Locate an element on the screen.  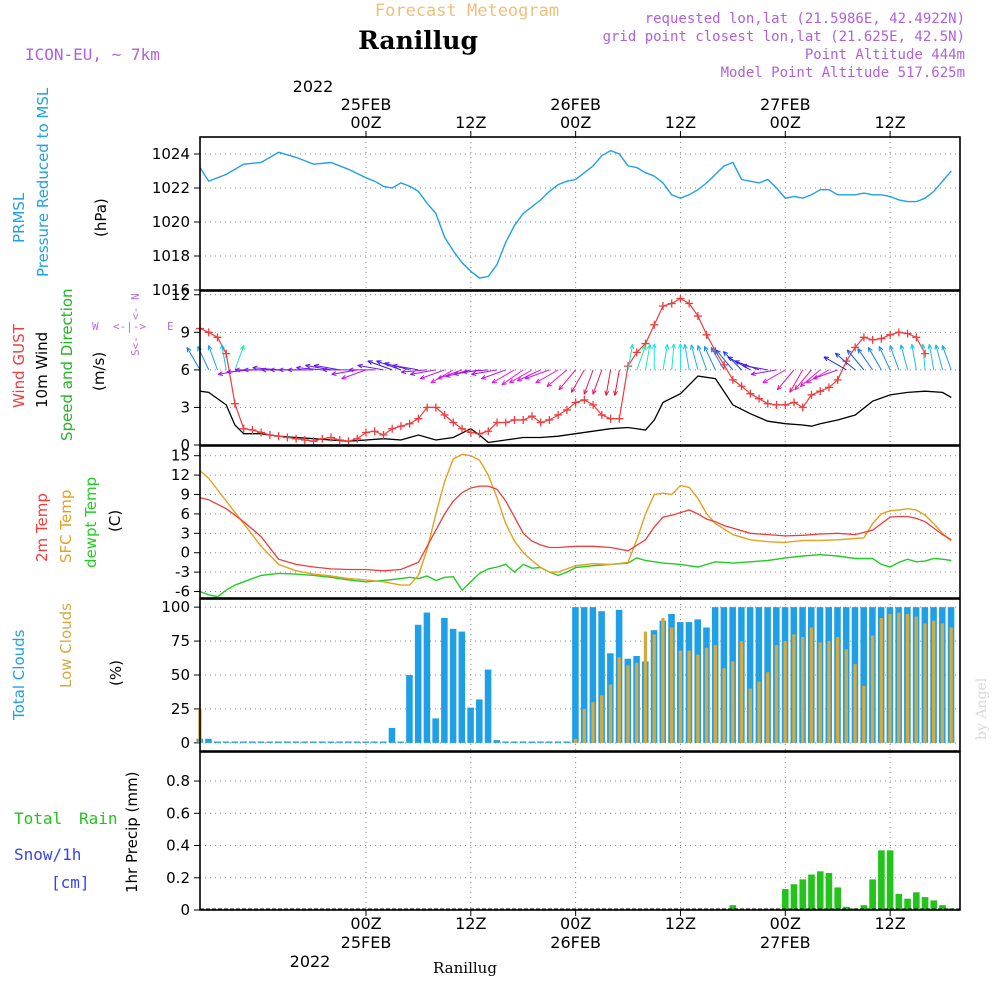
compass-ew-arrow: <-|-> is located at coordinates (129, 326).